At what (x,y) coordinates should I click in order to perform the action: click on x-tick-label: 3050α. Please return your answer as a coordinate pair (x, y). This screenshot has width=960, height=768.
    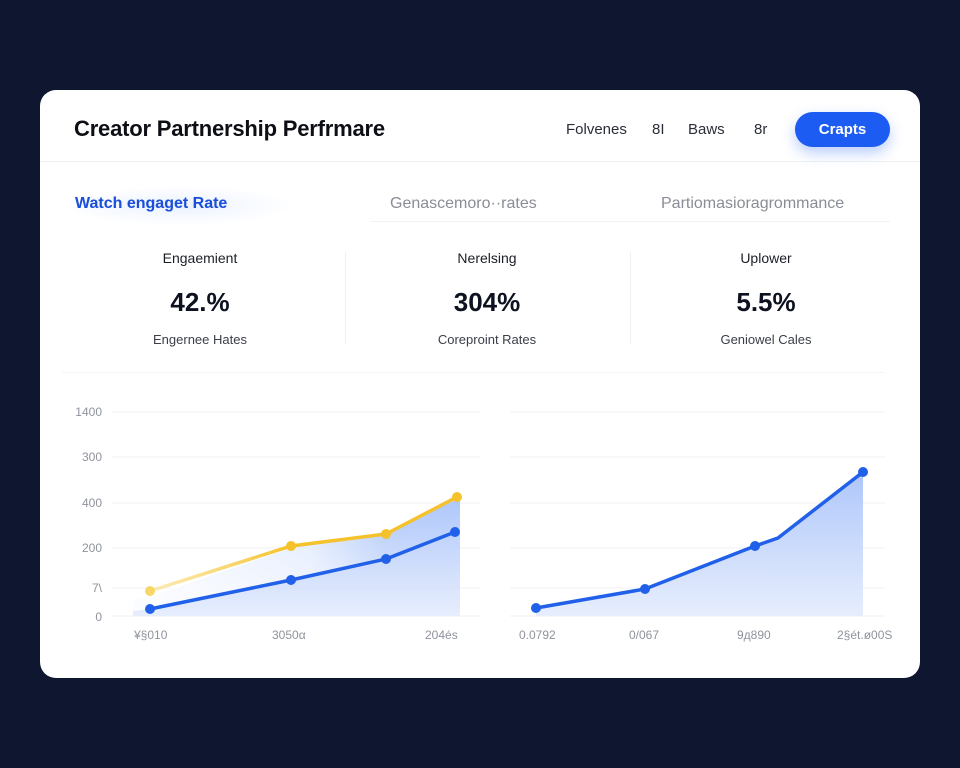
    Looking at the image, I should click on (289, 635).